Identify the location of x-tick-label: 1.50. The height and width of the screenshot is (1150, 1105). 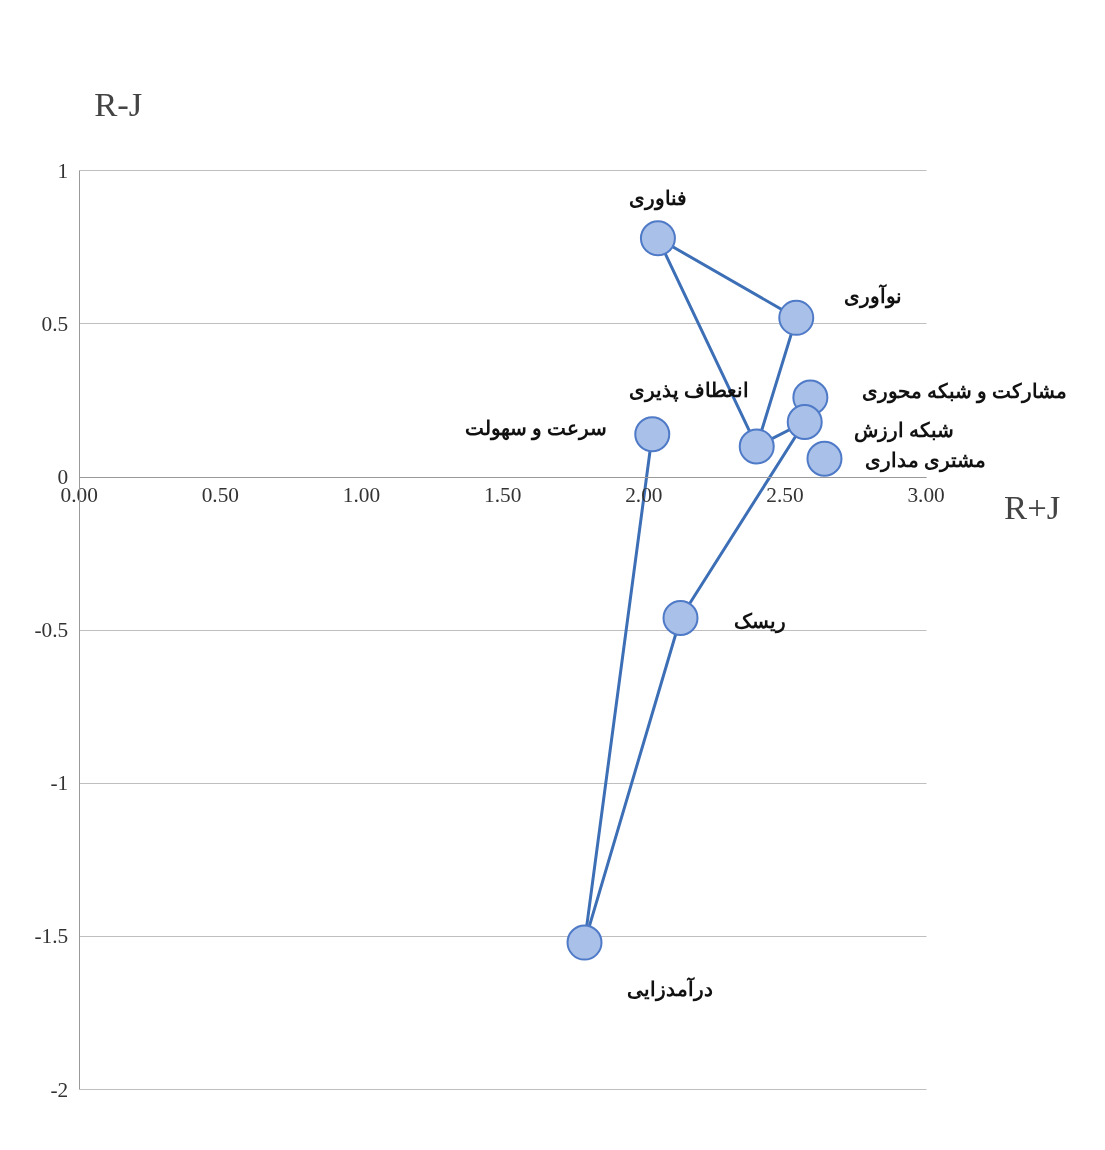
(502, 495).